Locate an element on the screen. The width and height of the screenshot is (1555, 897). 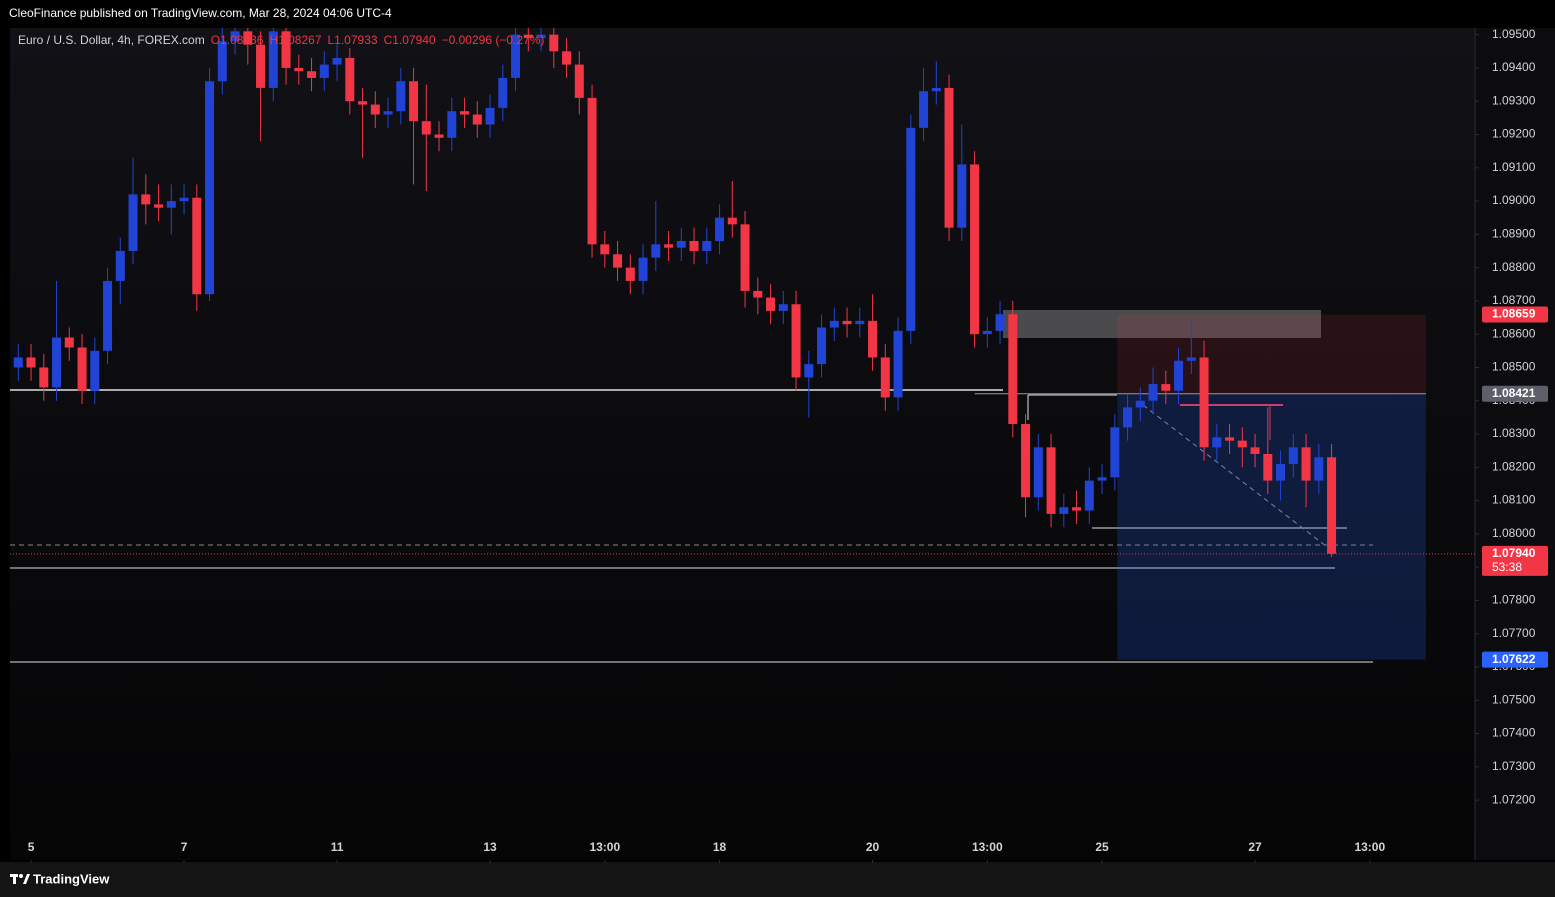
y-tick-label: 1.08300 is located at coordinates (1514, 433).